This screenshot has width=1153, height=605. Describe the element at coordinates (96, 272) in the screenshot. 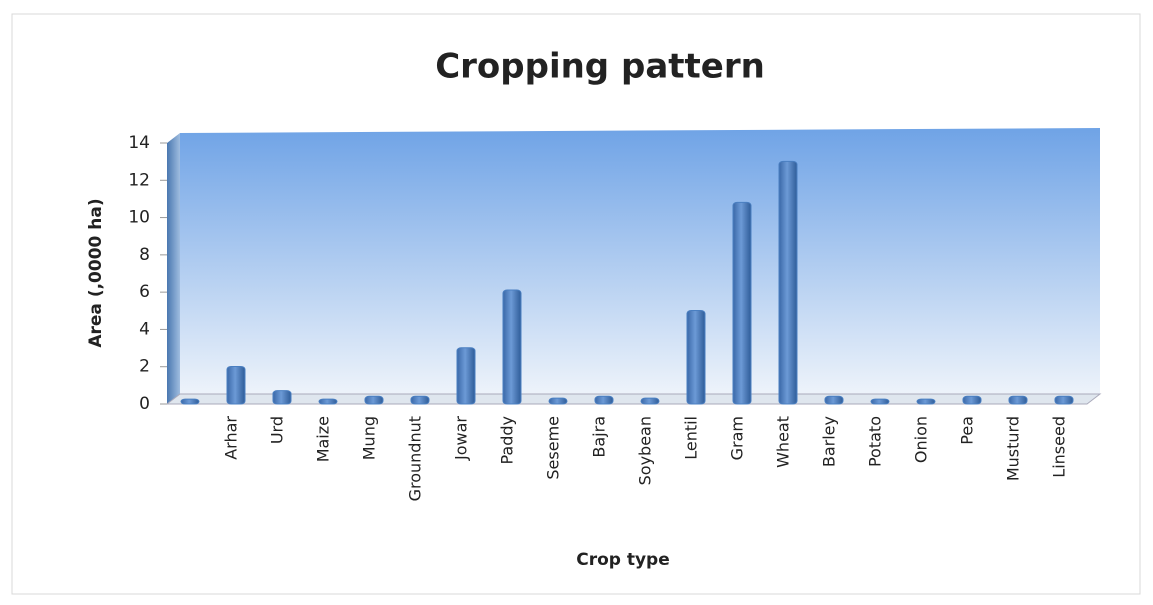

I see `y-axis-label: Area (,0000 ha)` at that location.